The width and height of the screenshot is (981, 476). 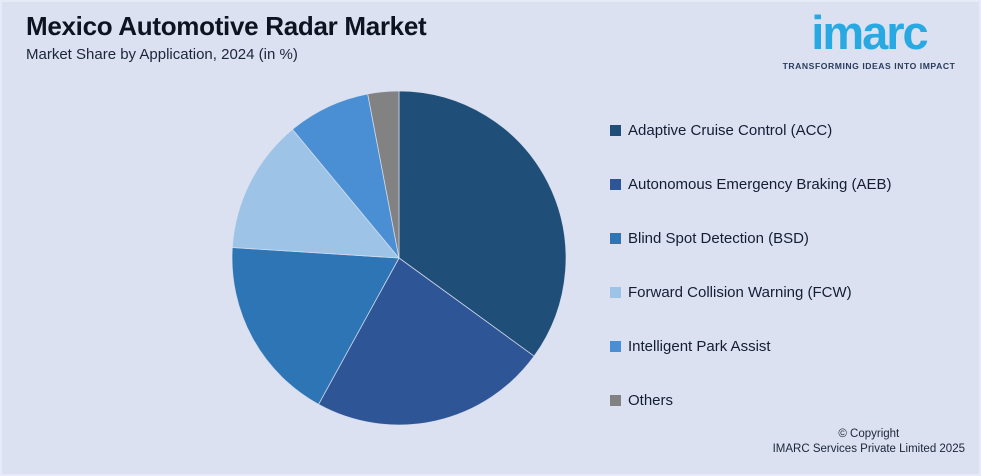 What do you see at coordinates (760, 184) in the screenshot?
I see `legend-item-label: Autonomous Emergency Braking (AEB)` at bounding box center [760, 184].